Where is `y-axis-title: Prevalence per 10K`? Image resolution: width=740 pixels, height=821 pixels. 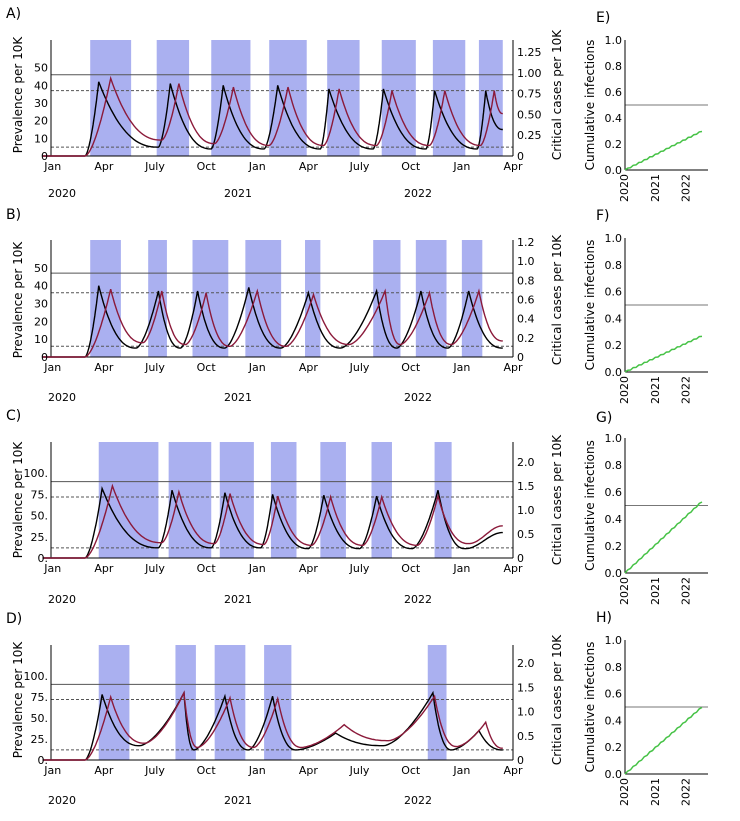
y-axis-title: Prevalence per 10K is located at coordinates (18, 700).